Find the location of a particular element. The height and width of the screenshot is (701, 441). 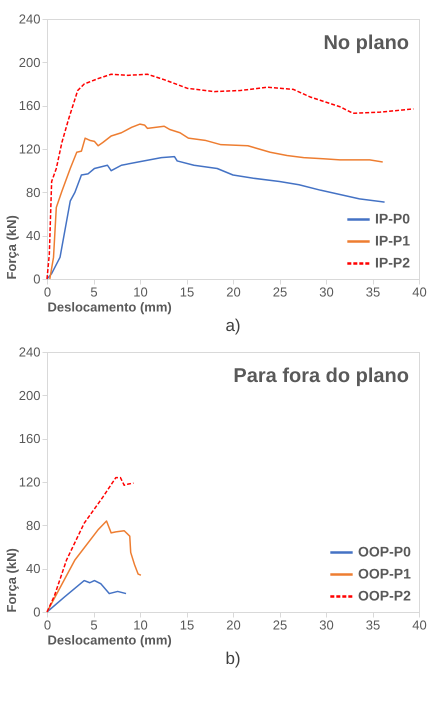

legend-label: OOP-P1 is located at coordinates (385, 574).